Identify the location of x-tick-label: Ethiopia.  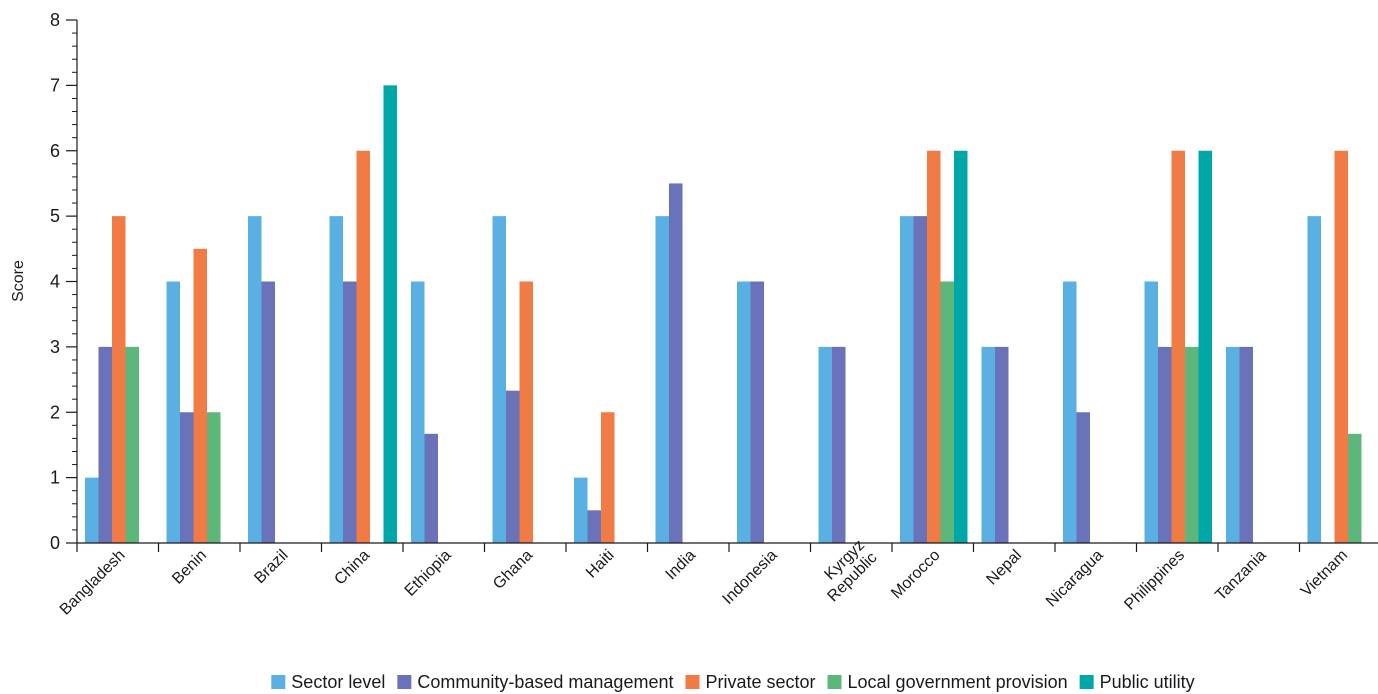
(428, 573).